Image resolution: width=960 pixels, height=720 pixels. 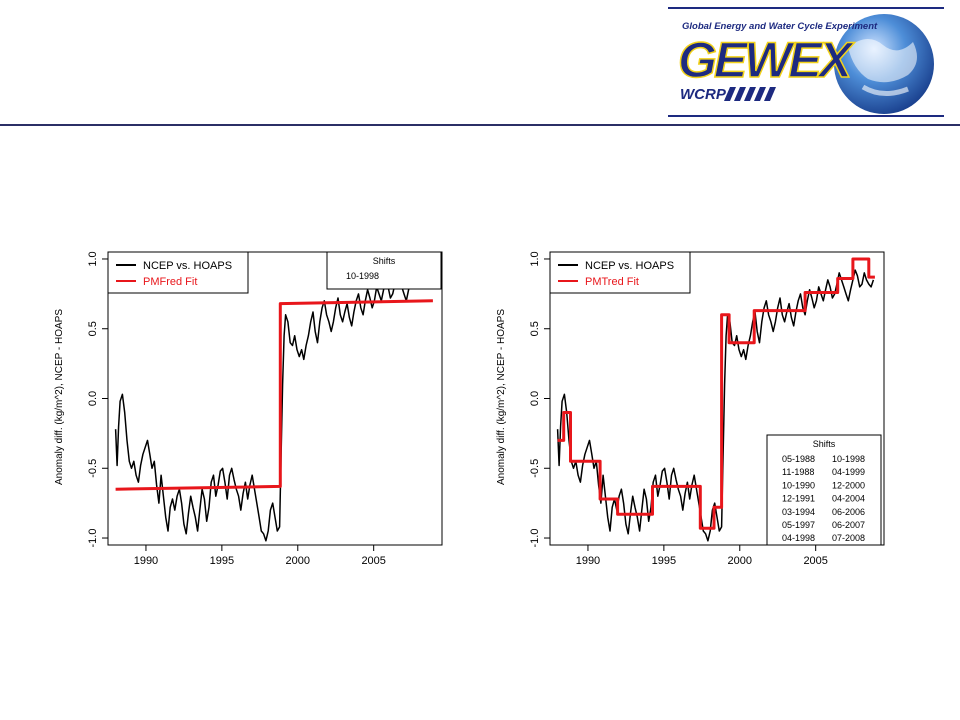 I want to click on shifts-entry: 11-1988, so click(x=798, y=472).